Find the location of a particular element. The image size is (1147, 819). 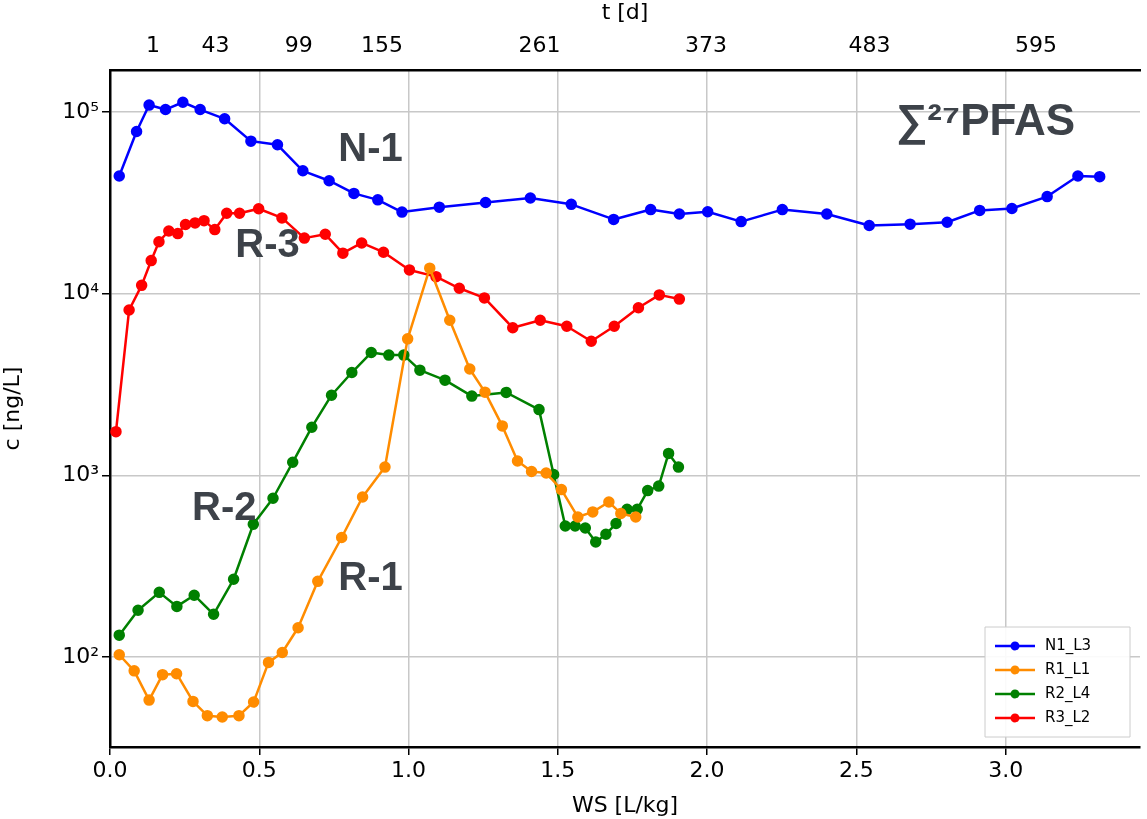

annotation: R-3 is located at coordinates (267, 243).